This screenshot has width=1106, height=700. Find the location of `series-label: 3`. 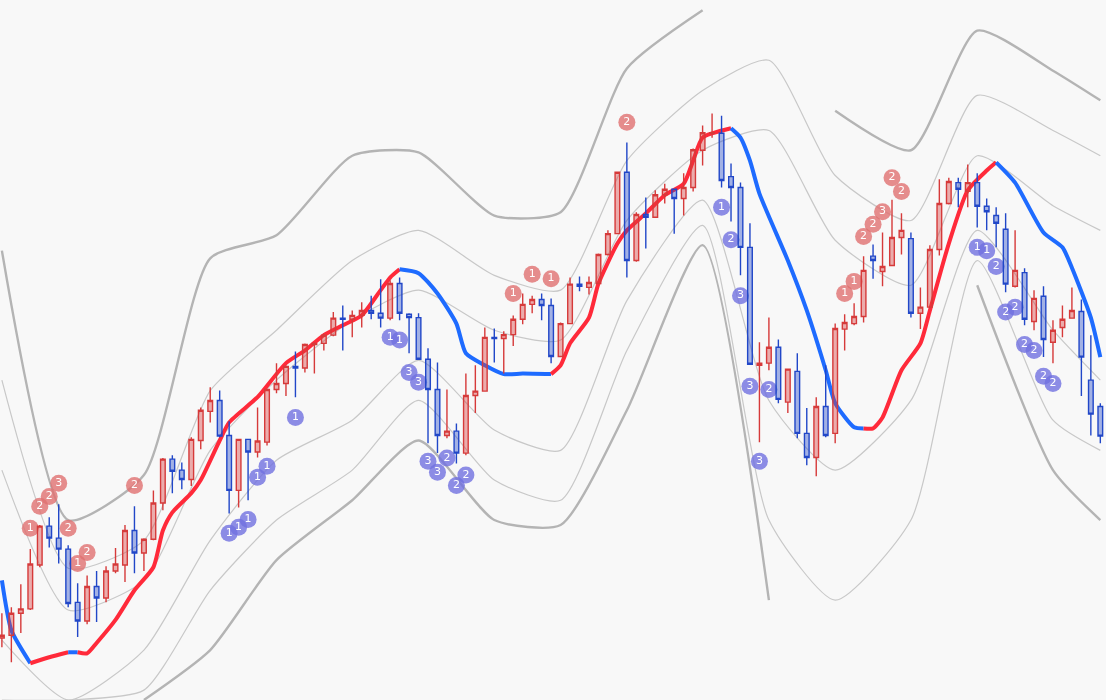

series-label: 3 is located at coordinates (419, 382).